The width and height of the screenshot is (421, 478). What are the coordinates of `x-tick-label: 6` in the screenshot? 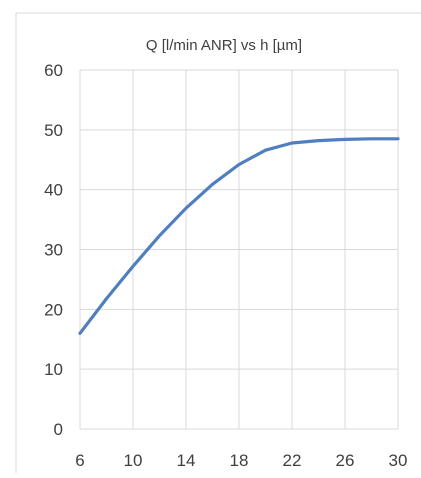 It's located at (79, 460).